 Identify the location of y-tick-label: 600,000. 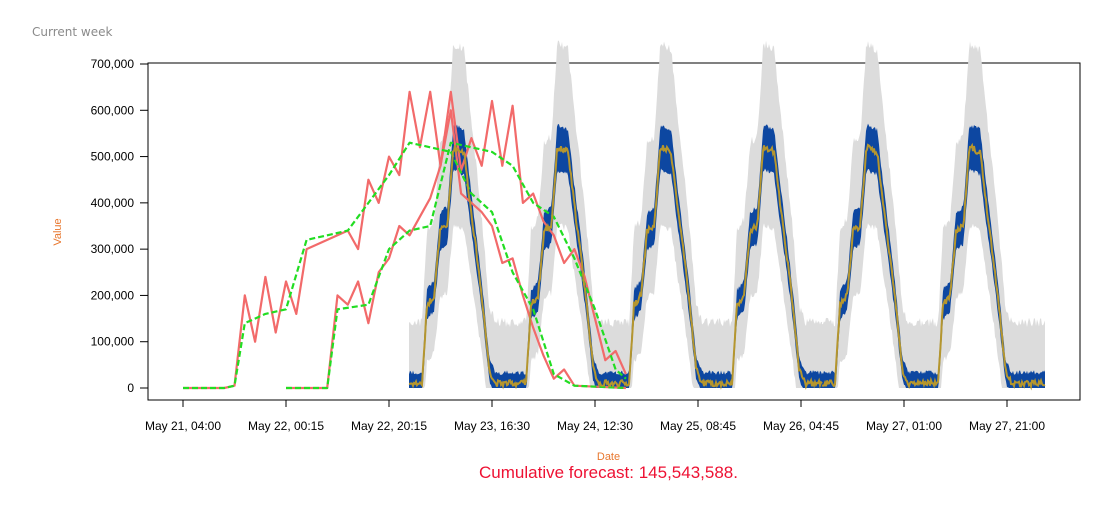
(113, 110).